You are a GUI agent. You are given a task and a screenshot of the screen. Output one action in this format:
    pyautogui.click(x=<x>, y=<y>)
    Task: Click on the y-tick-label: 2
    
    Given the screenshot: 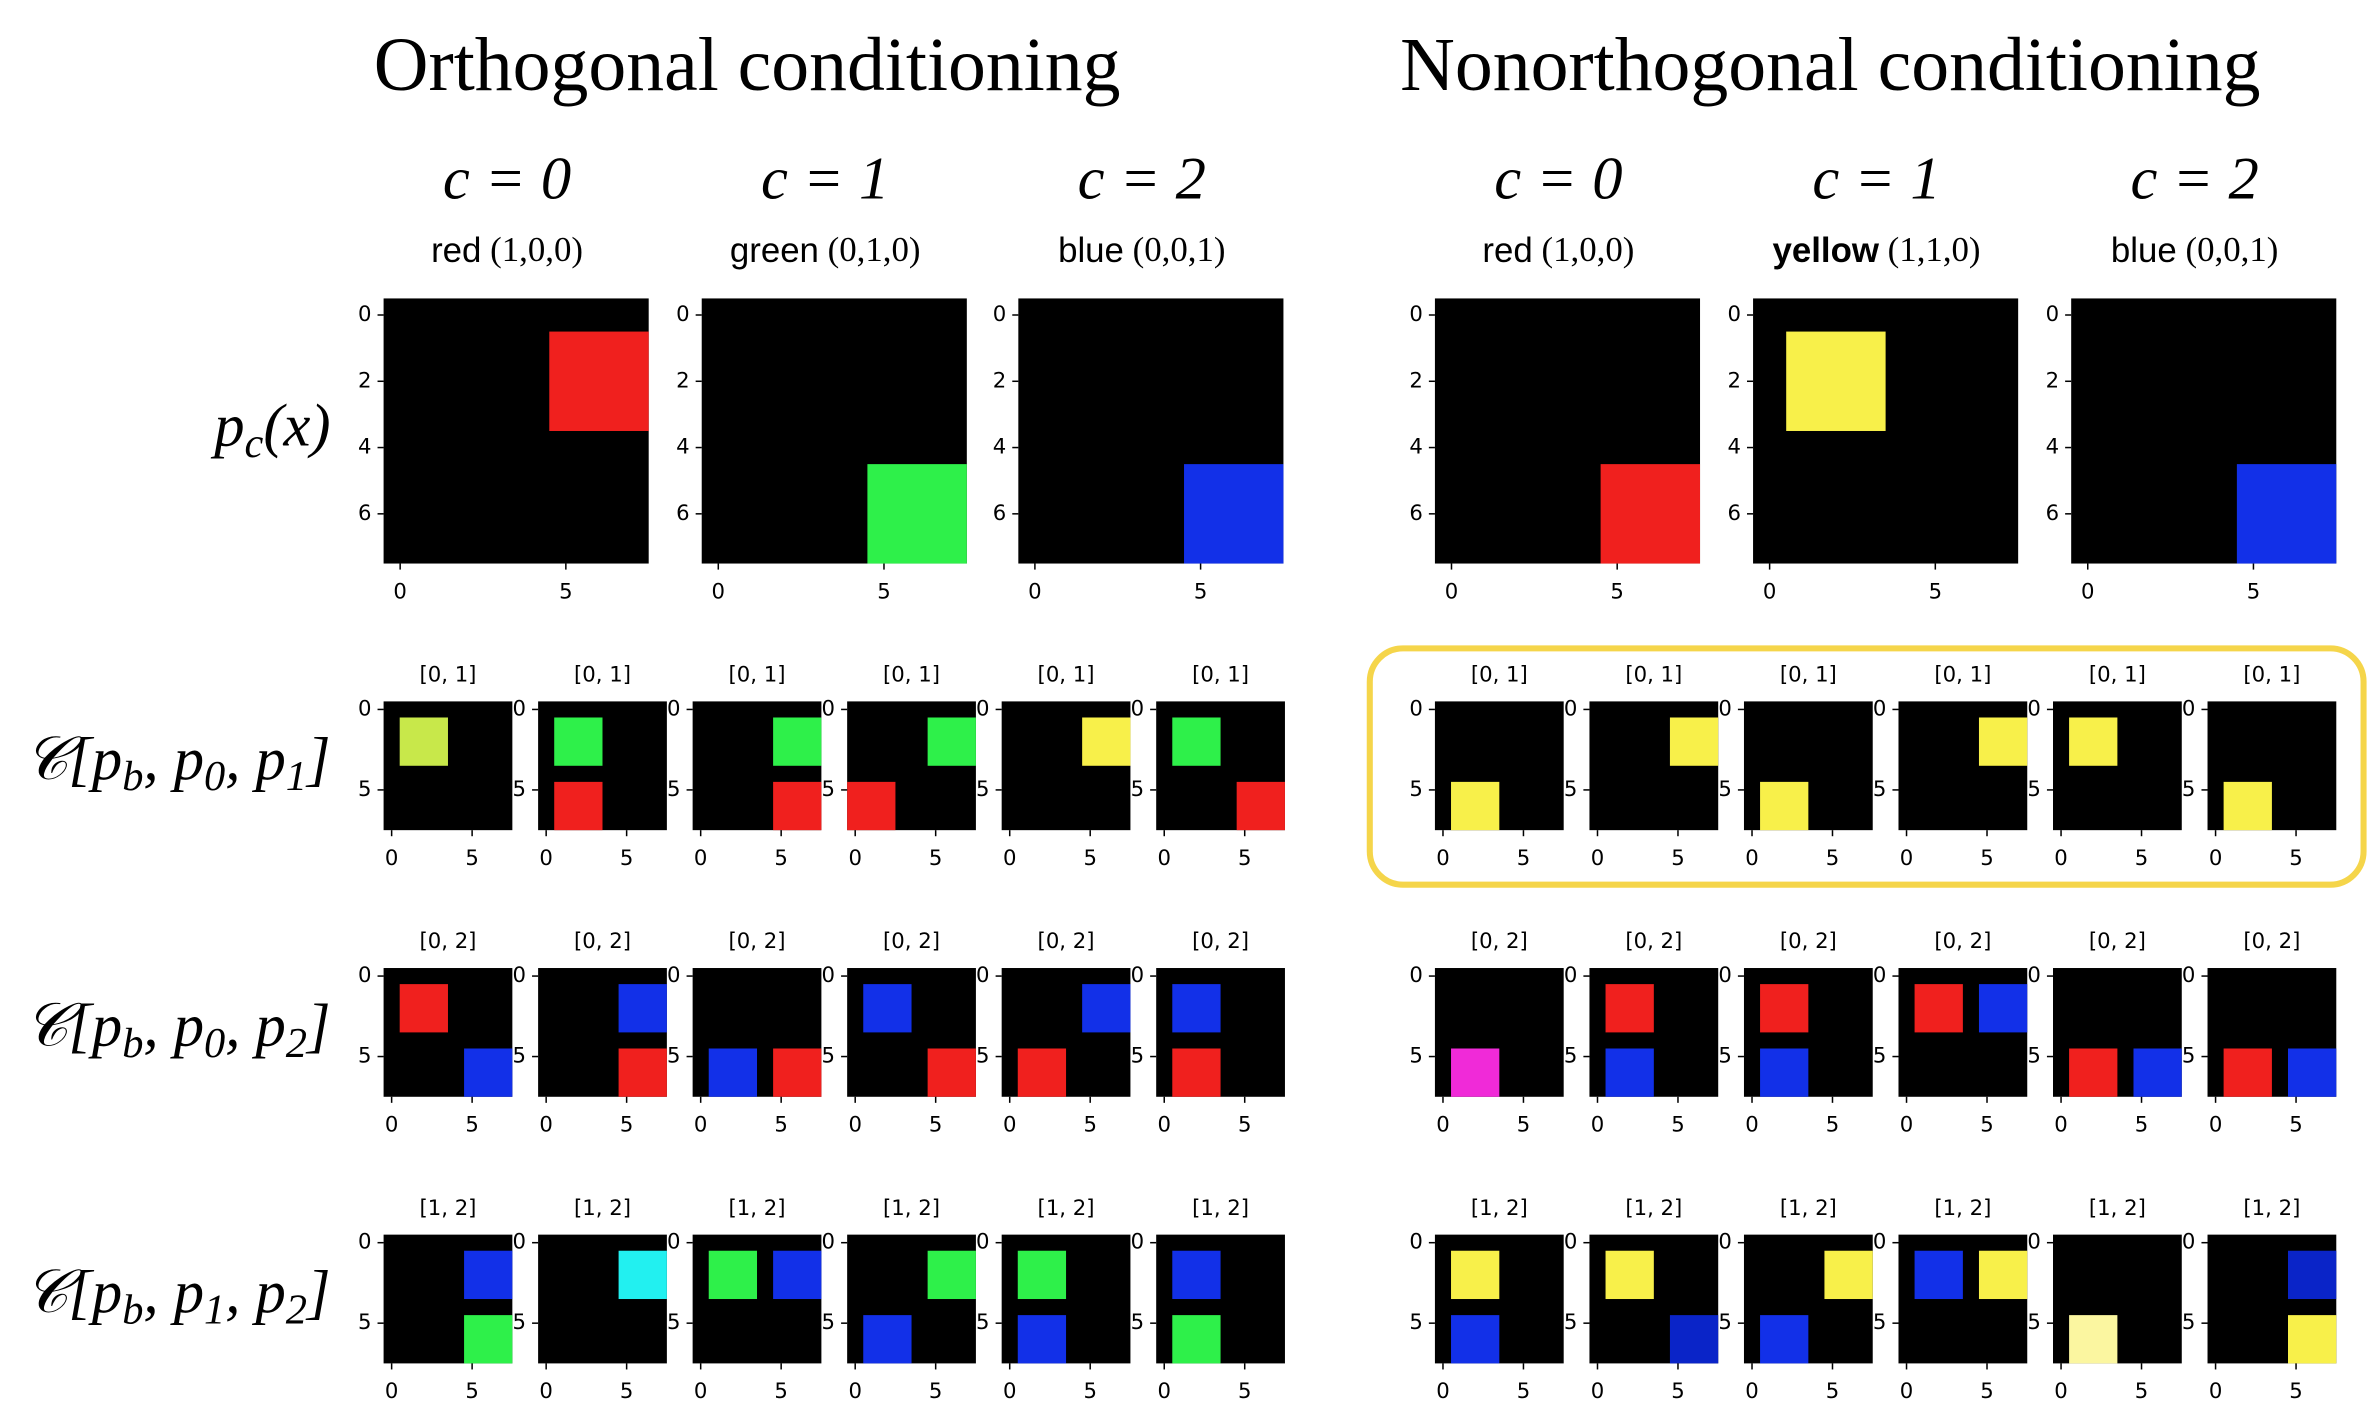 What is the action you would take?
    pyautogui.click(x=364, y=379)
    